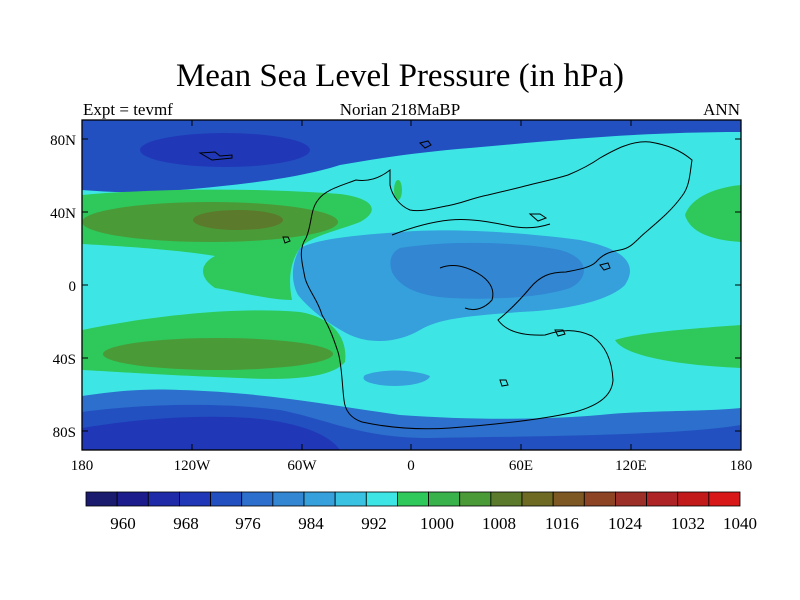 The image size is (800, 600). What do you see at coordinates (398, 190) in the screenshot?
I see `field-1004-continent` at bounding box center [398, 190].